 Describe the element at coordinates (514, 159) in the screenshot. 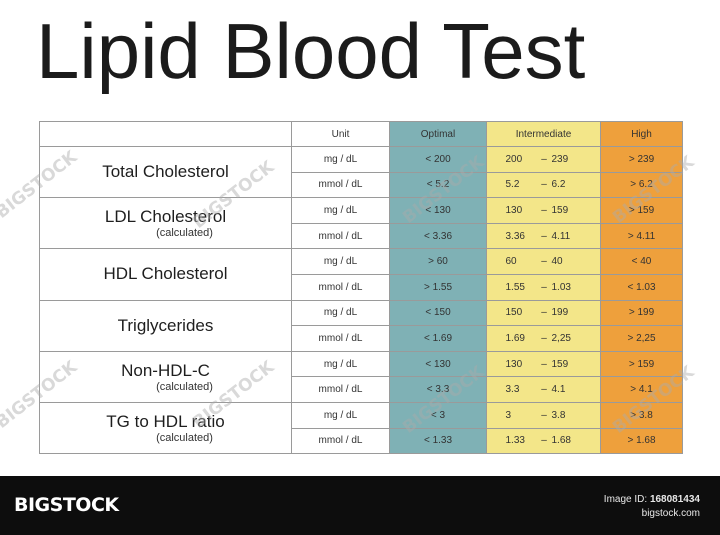

I see `intermediate-low: 200` at that location.